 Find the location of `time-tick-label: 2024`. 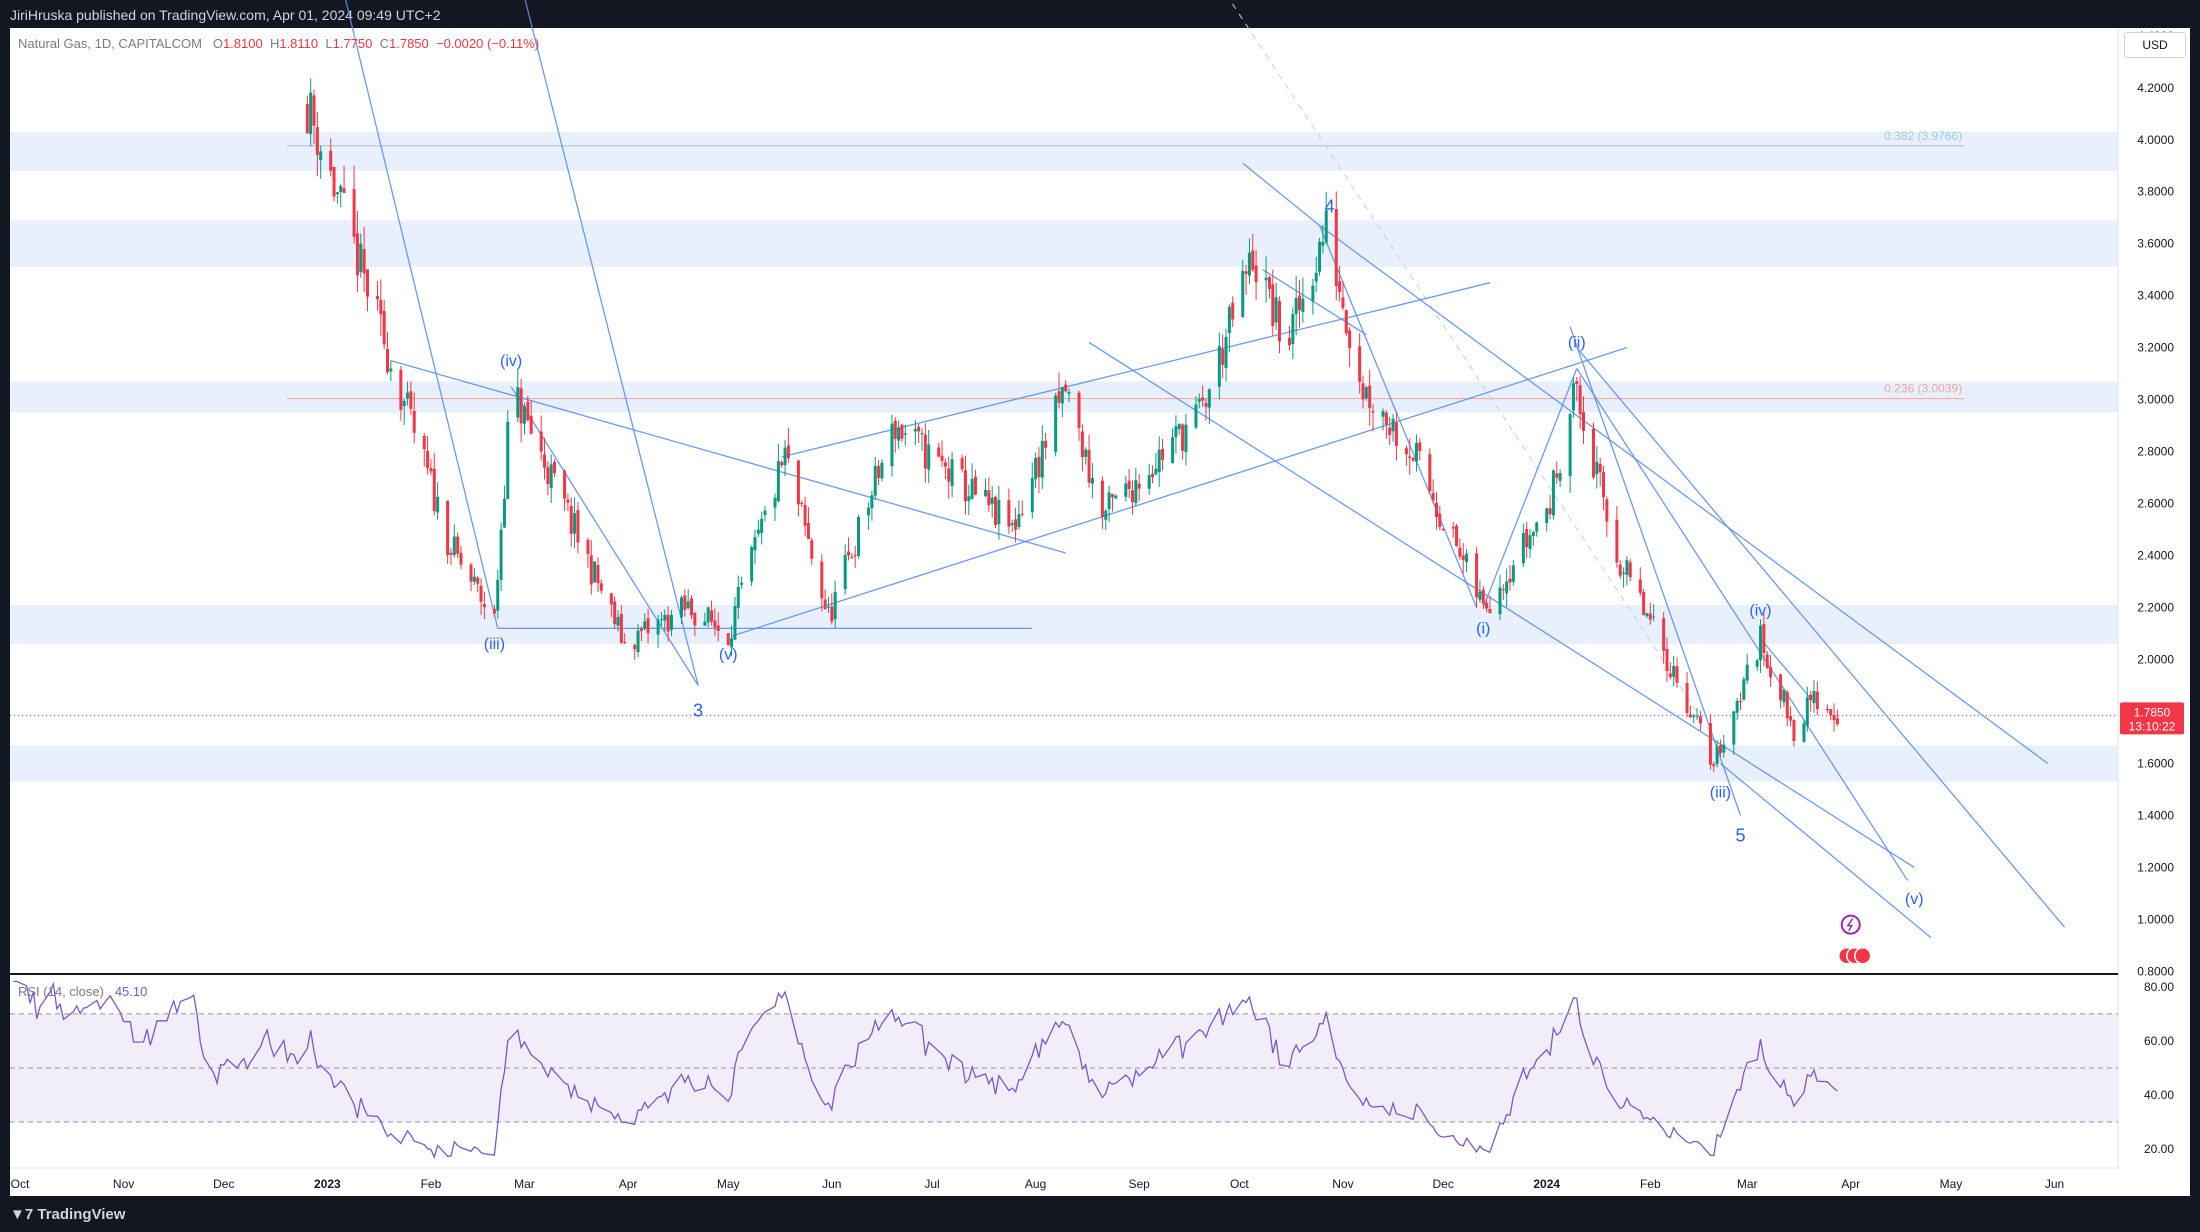

time-tick-label: 2024 is located at coordinates (1546, 1184).